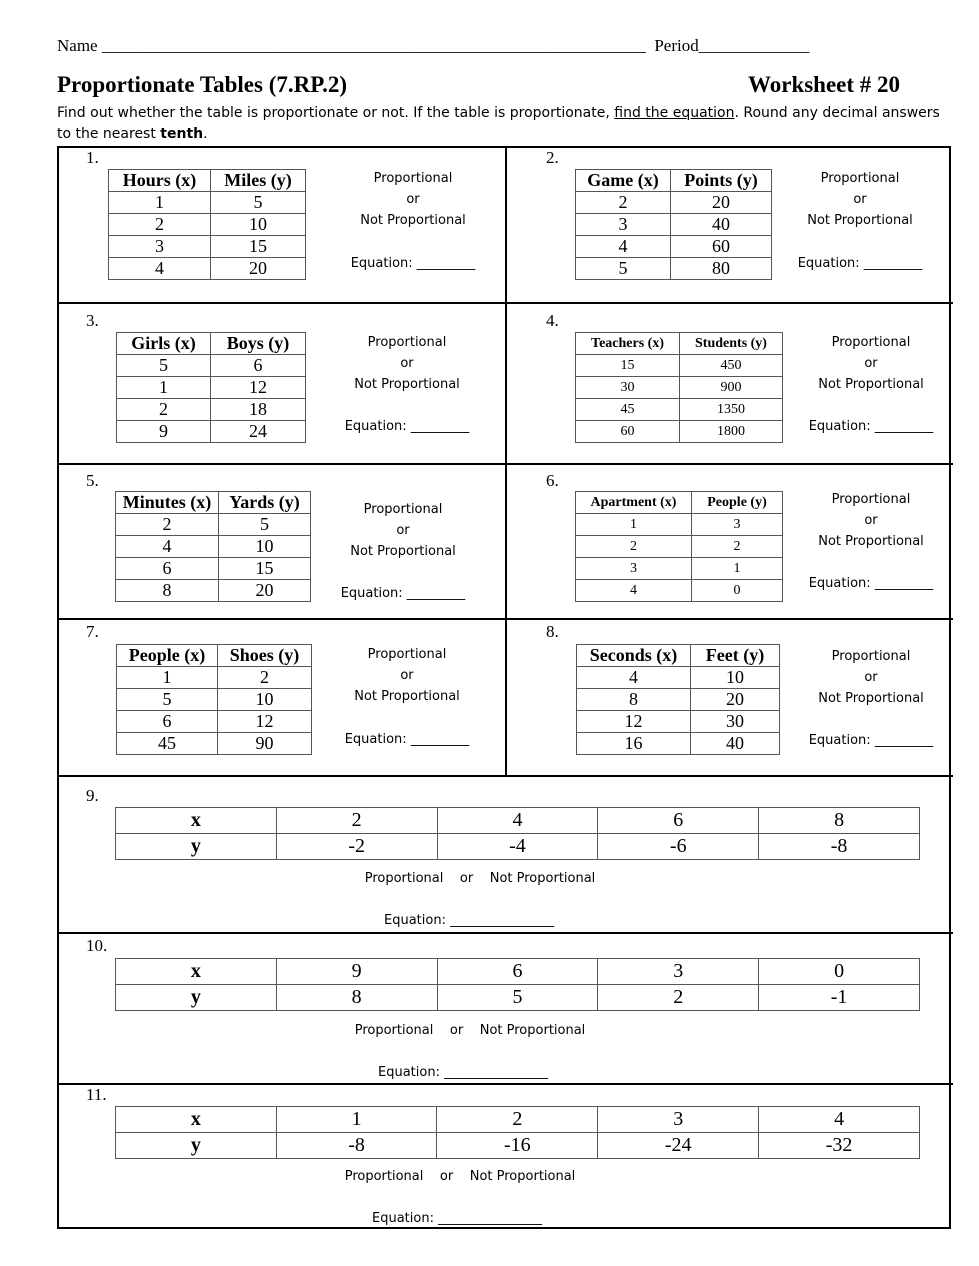 The height and width of the screenshot is (1266, 979). What do you see at coordinates (721, 246) in the screenshot?
I see `table-cell: 60` at bounding box center [721, 246].